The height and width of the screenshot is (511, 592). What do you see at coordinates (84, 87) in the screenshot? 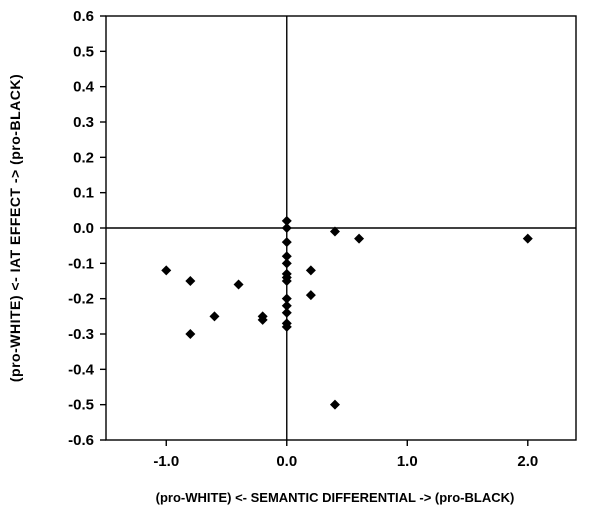
I see `y-tick-label: 0.4` at bounding box center [84, 87].